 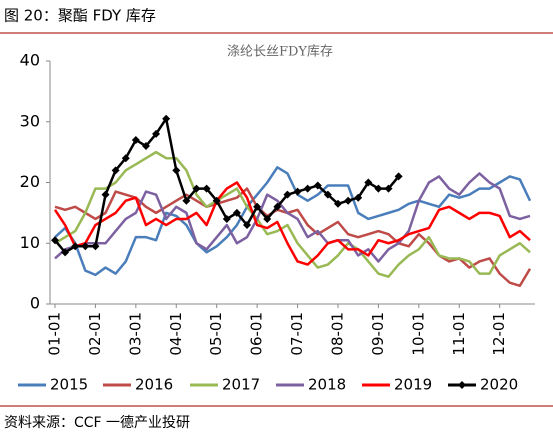 What do you see at coordinates (176, 334) in the screenshot?
I see `x-tick-label: 04-01` at bounding box center [176, 334].